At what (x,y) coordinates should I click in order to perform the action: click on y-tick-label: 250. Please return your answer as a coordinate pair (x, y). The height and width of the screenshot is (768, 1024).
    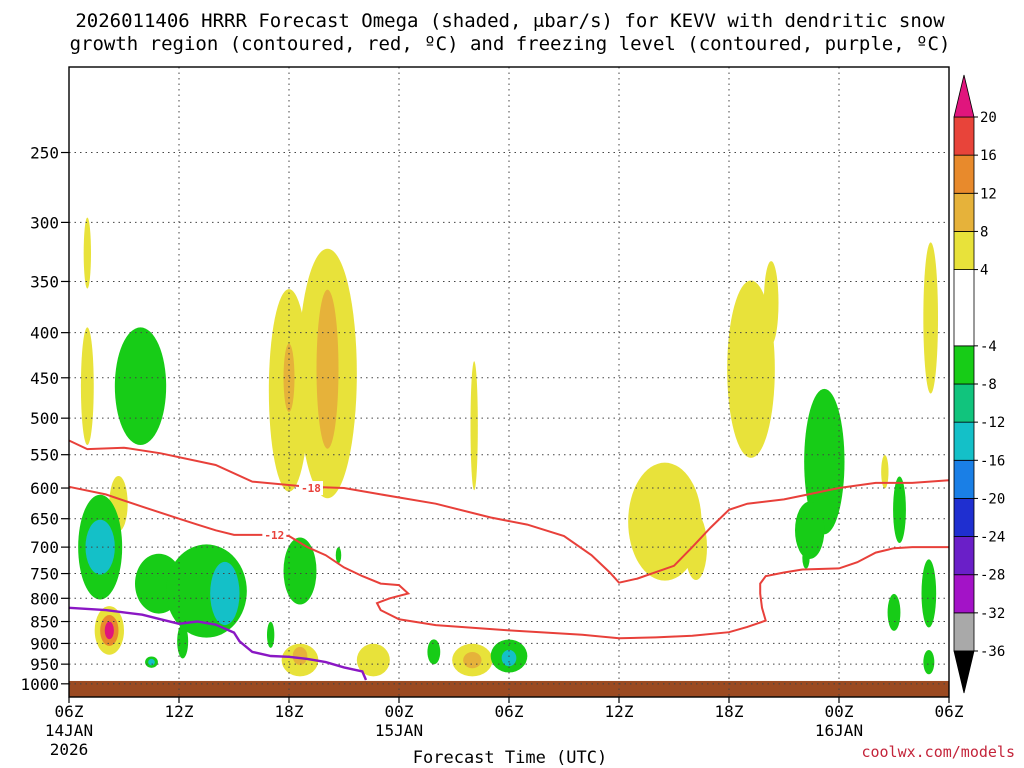
    Looking at the image, I should click on (44, 153).